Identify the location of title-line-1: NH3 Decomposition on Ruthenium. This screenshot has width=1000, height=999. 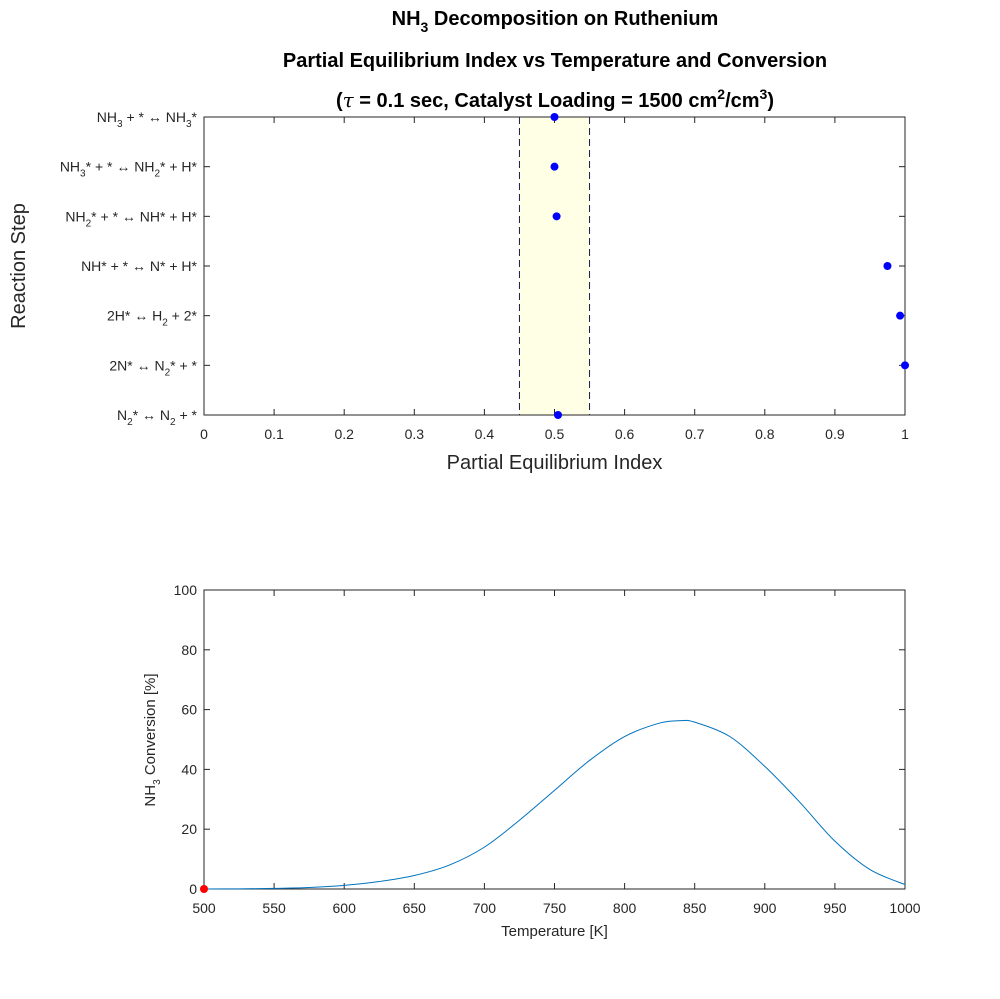
(555, 21).